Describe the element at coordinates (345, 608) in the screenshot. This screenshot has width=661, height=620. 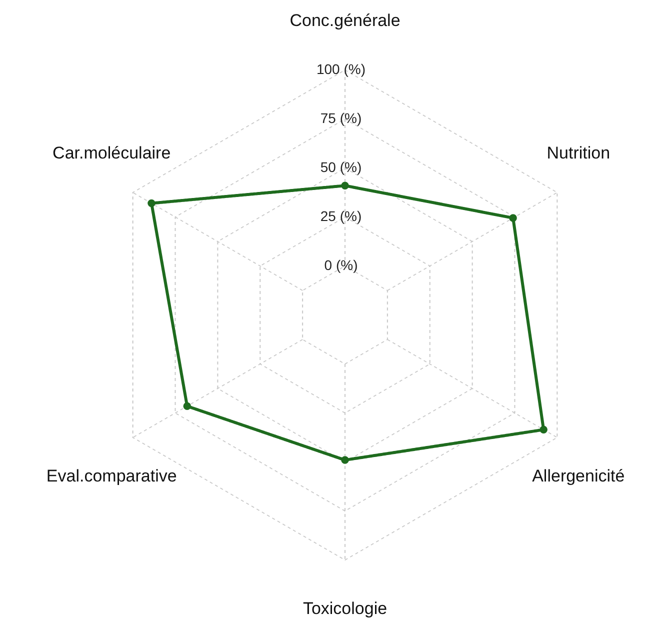
I see `spoke-label: Toxicologie` at that location.